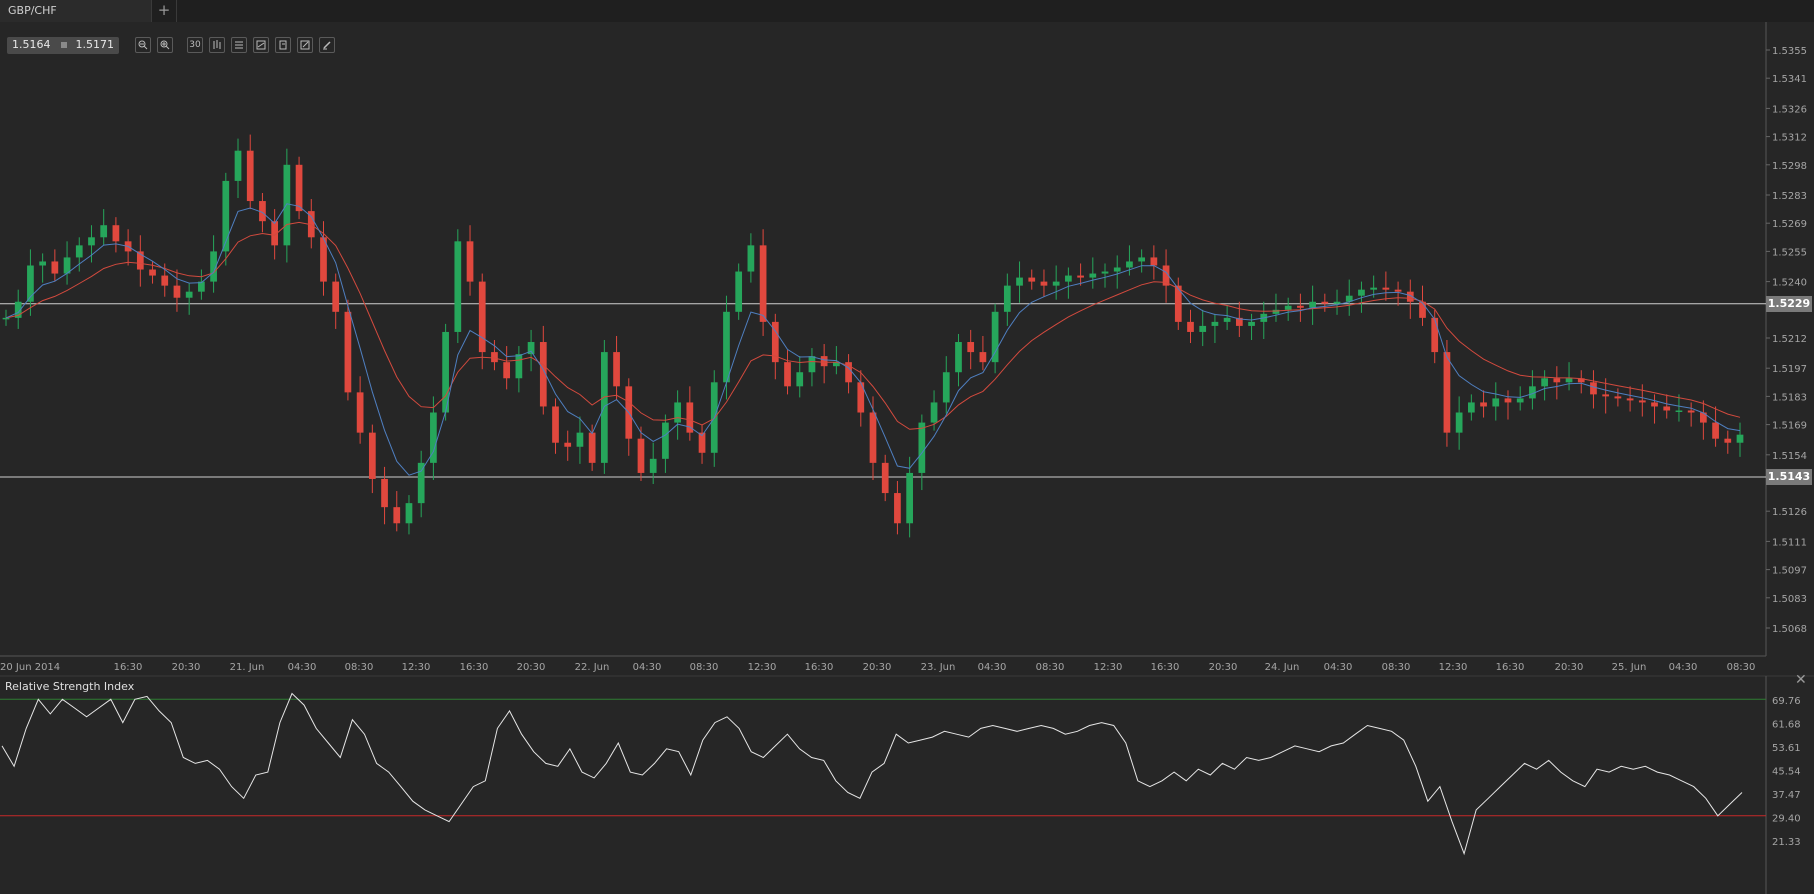 This screenshot has height=894, width=1814. I want to click on time-tick-label: 25. Jun, so click(1629, 667).